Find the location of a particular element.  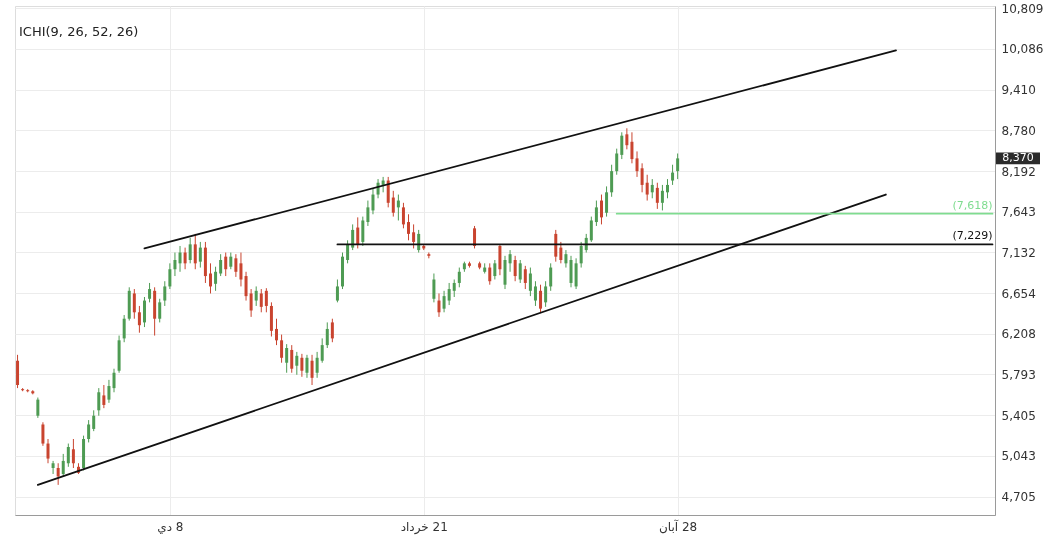

x-tick-label: 8 دي is located at coordinates (170, 526).